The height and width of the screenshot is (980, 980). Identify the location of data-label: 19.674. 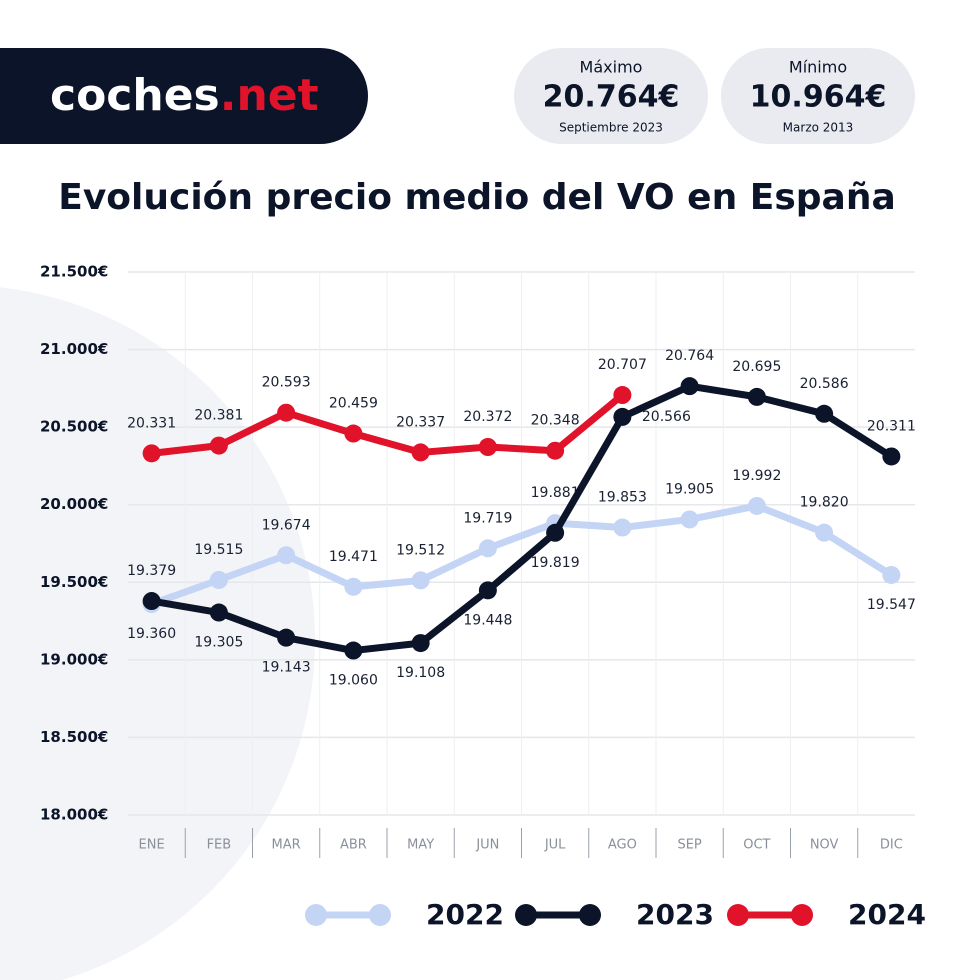
(286, 525).